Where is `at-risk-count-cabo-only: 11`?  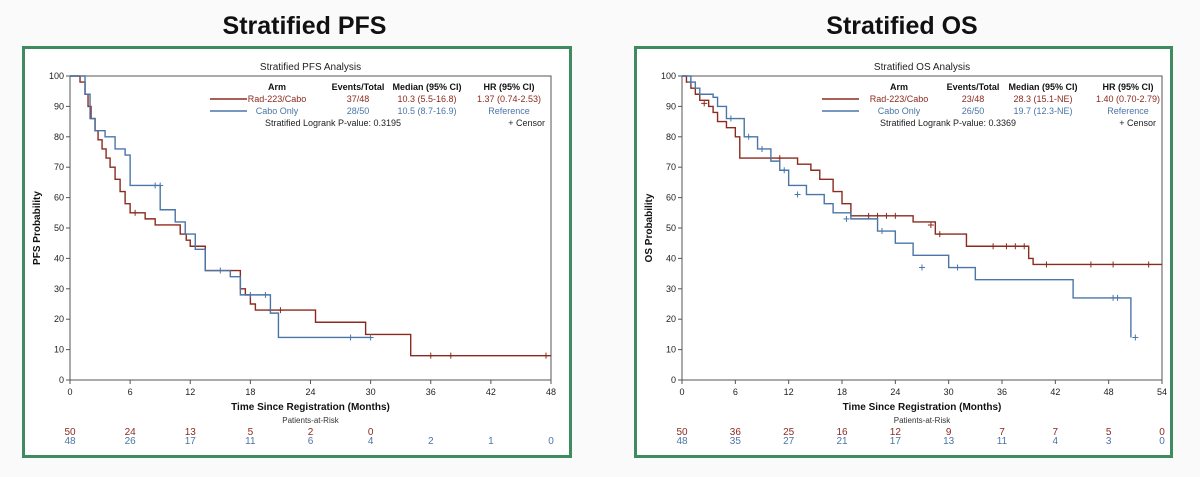
at-risk-count-cabo-only: 11 is located at coordinates (250, 441).